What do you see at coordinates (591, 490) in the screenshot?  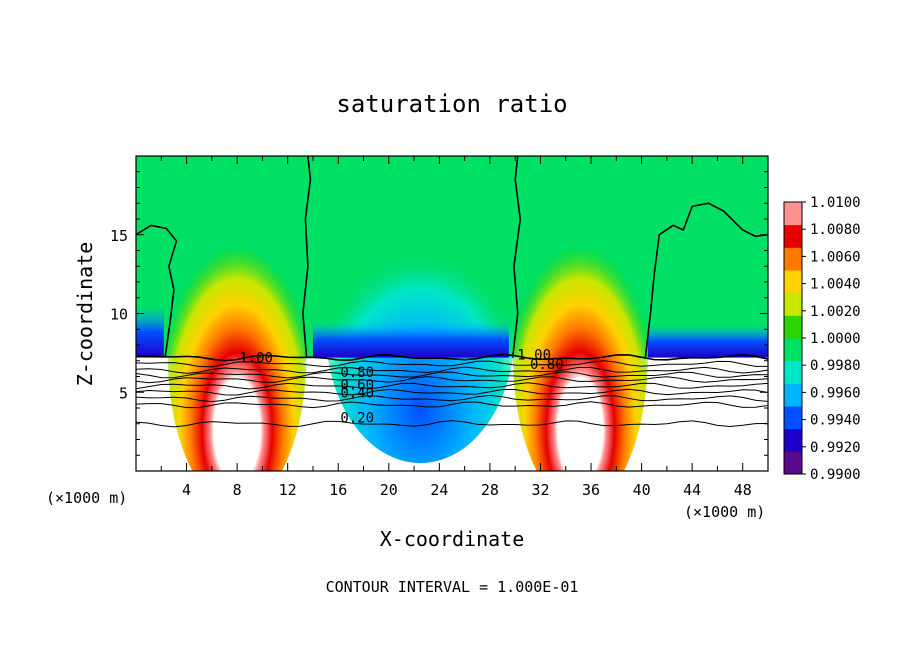 I see `x-tick-label: 36` at bounding box center [591, 490].